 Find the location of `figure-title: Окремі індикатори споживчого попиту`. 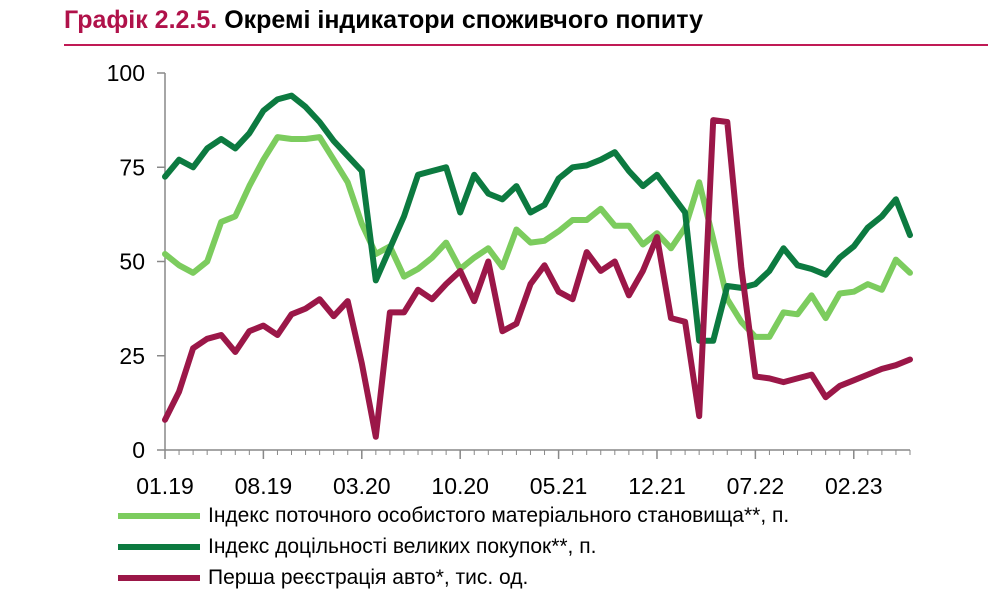

figure-title: Окремі індикатори споживчого попиту is located at coordinates (463, 20).